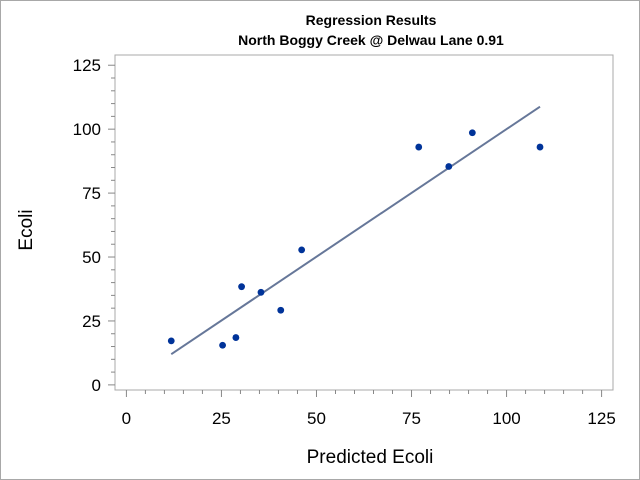 Image resolution: width=640 pixels, height=480 pixels. I want to click on x-tick-label: 50, so click(316, 418).